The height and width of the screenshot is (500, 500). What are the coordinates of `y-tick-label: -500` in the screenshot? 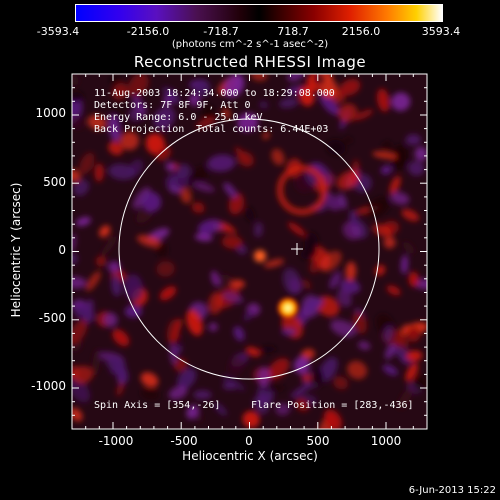 It's located at (52, 318).